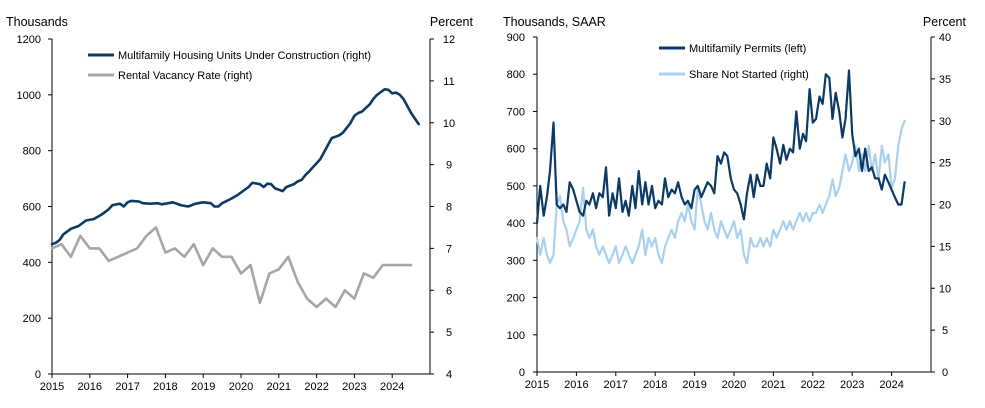 Image resolution: width=985 pixels, height=408 pixels. I want to click on left-y-tick-label: 100, so click(516, 336).